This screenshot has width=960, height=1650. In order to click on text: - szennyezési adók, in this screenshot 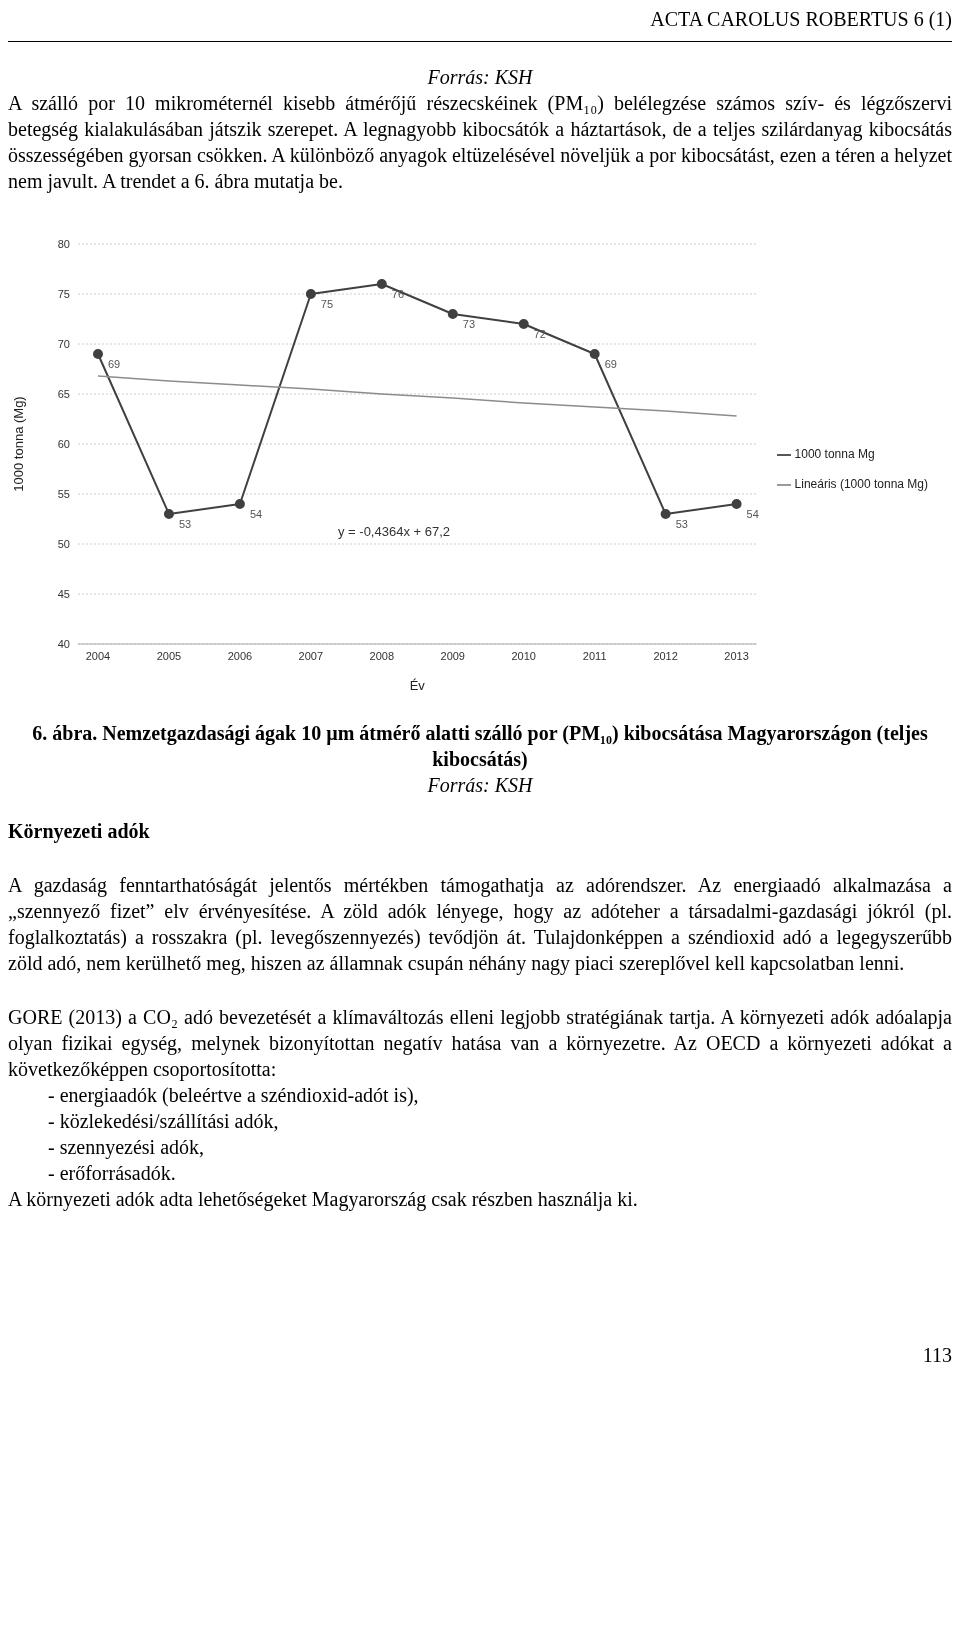, I will do `click(126, 1147)`.